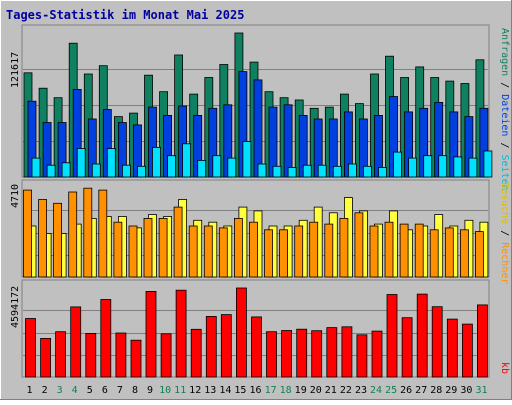 The image size is (512, 405). I want to click on legend-anfragen: Anfragen, so click(504, 52).